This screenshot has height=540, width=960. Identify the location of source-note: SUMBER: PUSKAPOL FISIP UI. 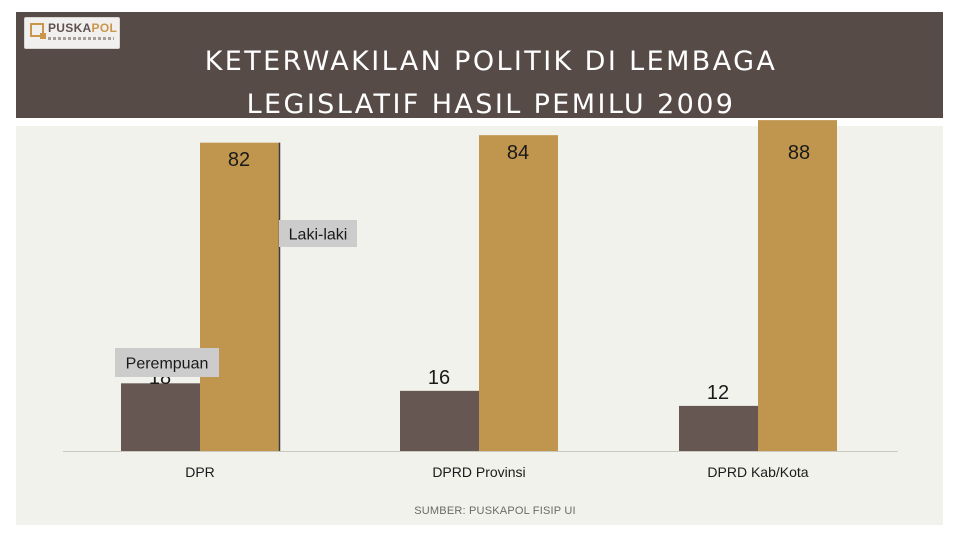
(495, 511).